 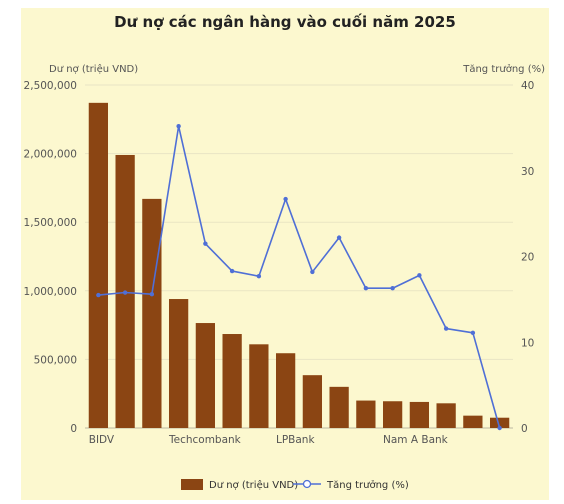 I want to click on right-tick-label: 20, so click(x=527, y=258).